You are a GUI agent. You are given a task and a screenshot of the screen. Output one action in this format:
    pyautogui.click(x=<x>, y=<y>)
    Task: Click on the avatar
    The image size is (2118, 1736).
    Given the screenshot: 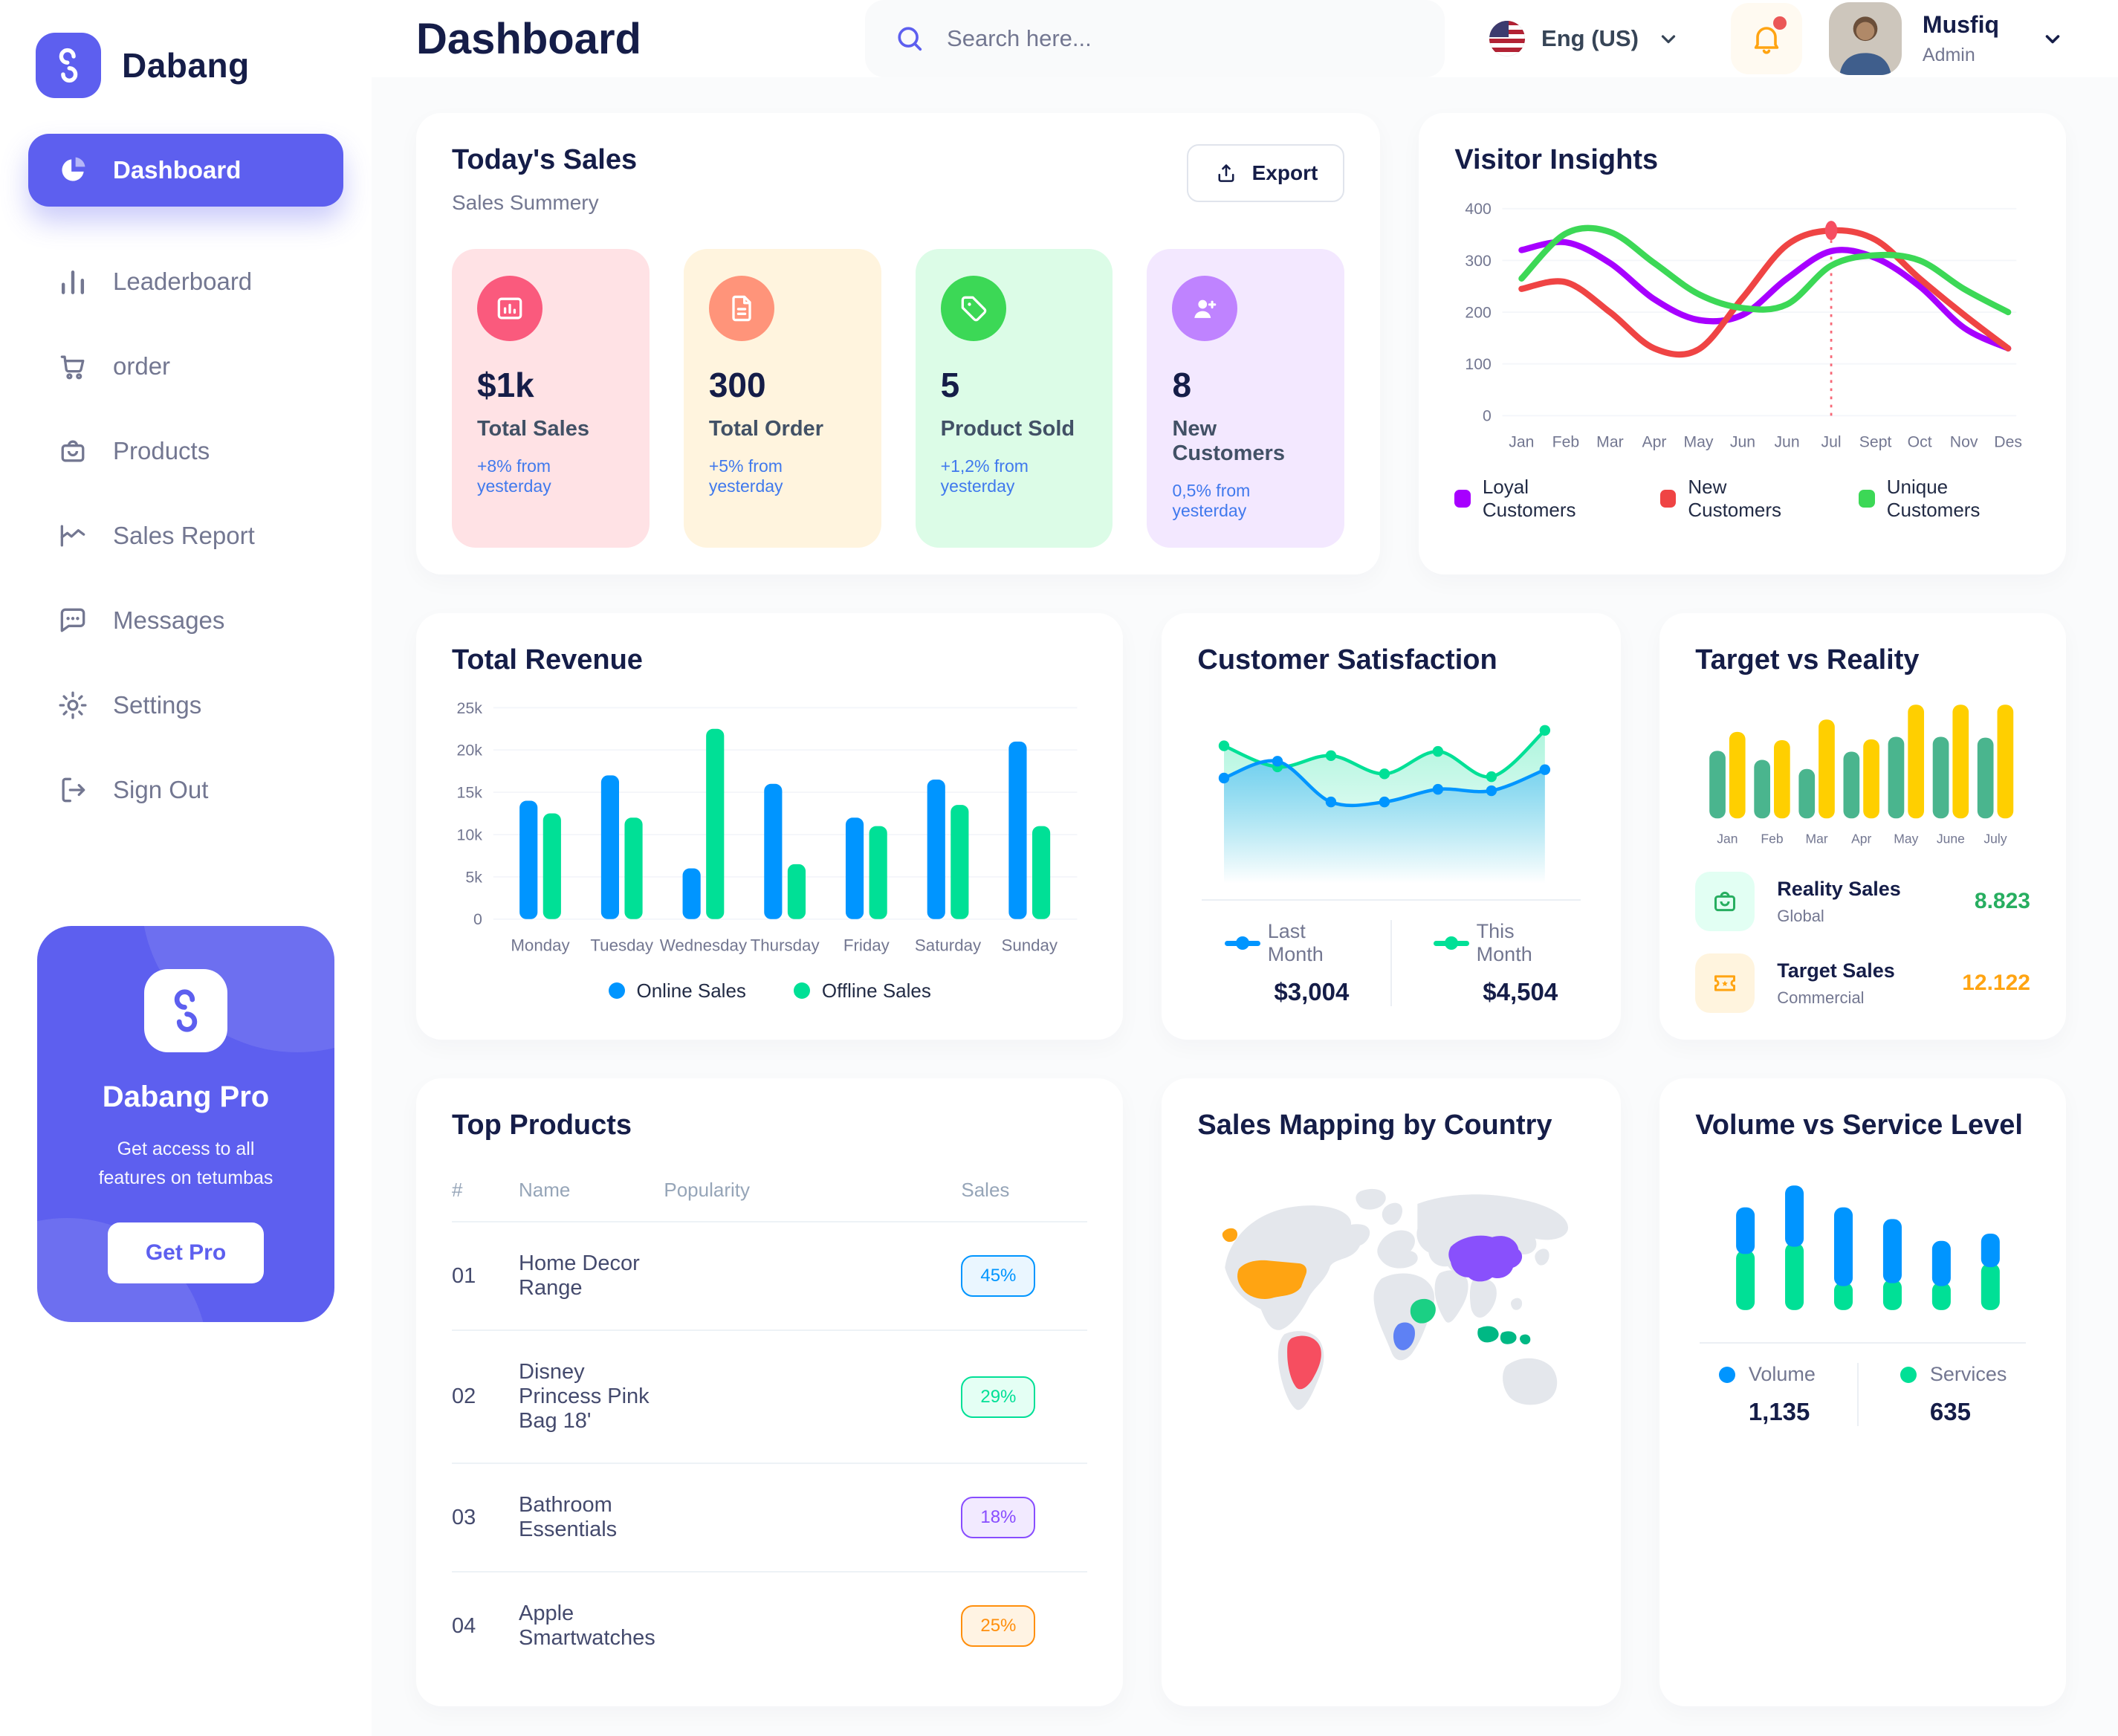 What is the action you would take?
    pyautogui.click(x=1865, y=38)
    